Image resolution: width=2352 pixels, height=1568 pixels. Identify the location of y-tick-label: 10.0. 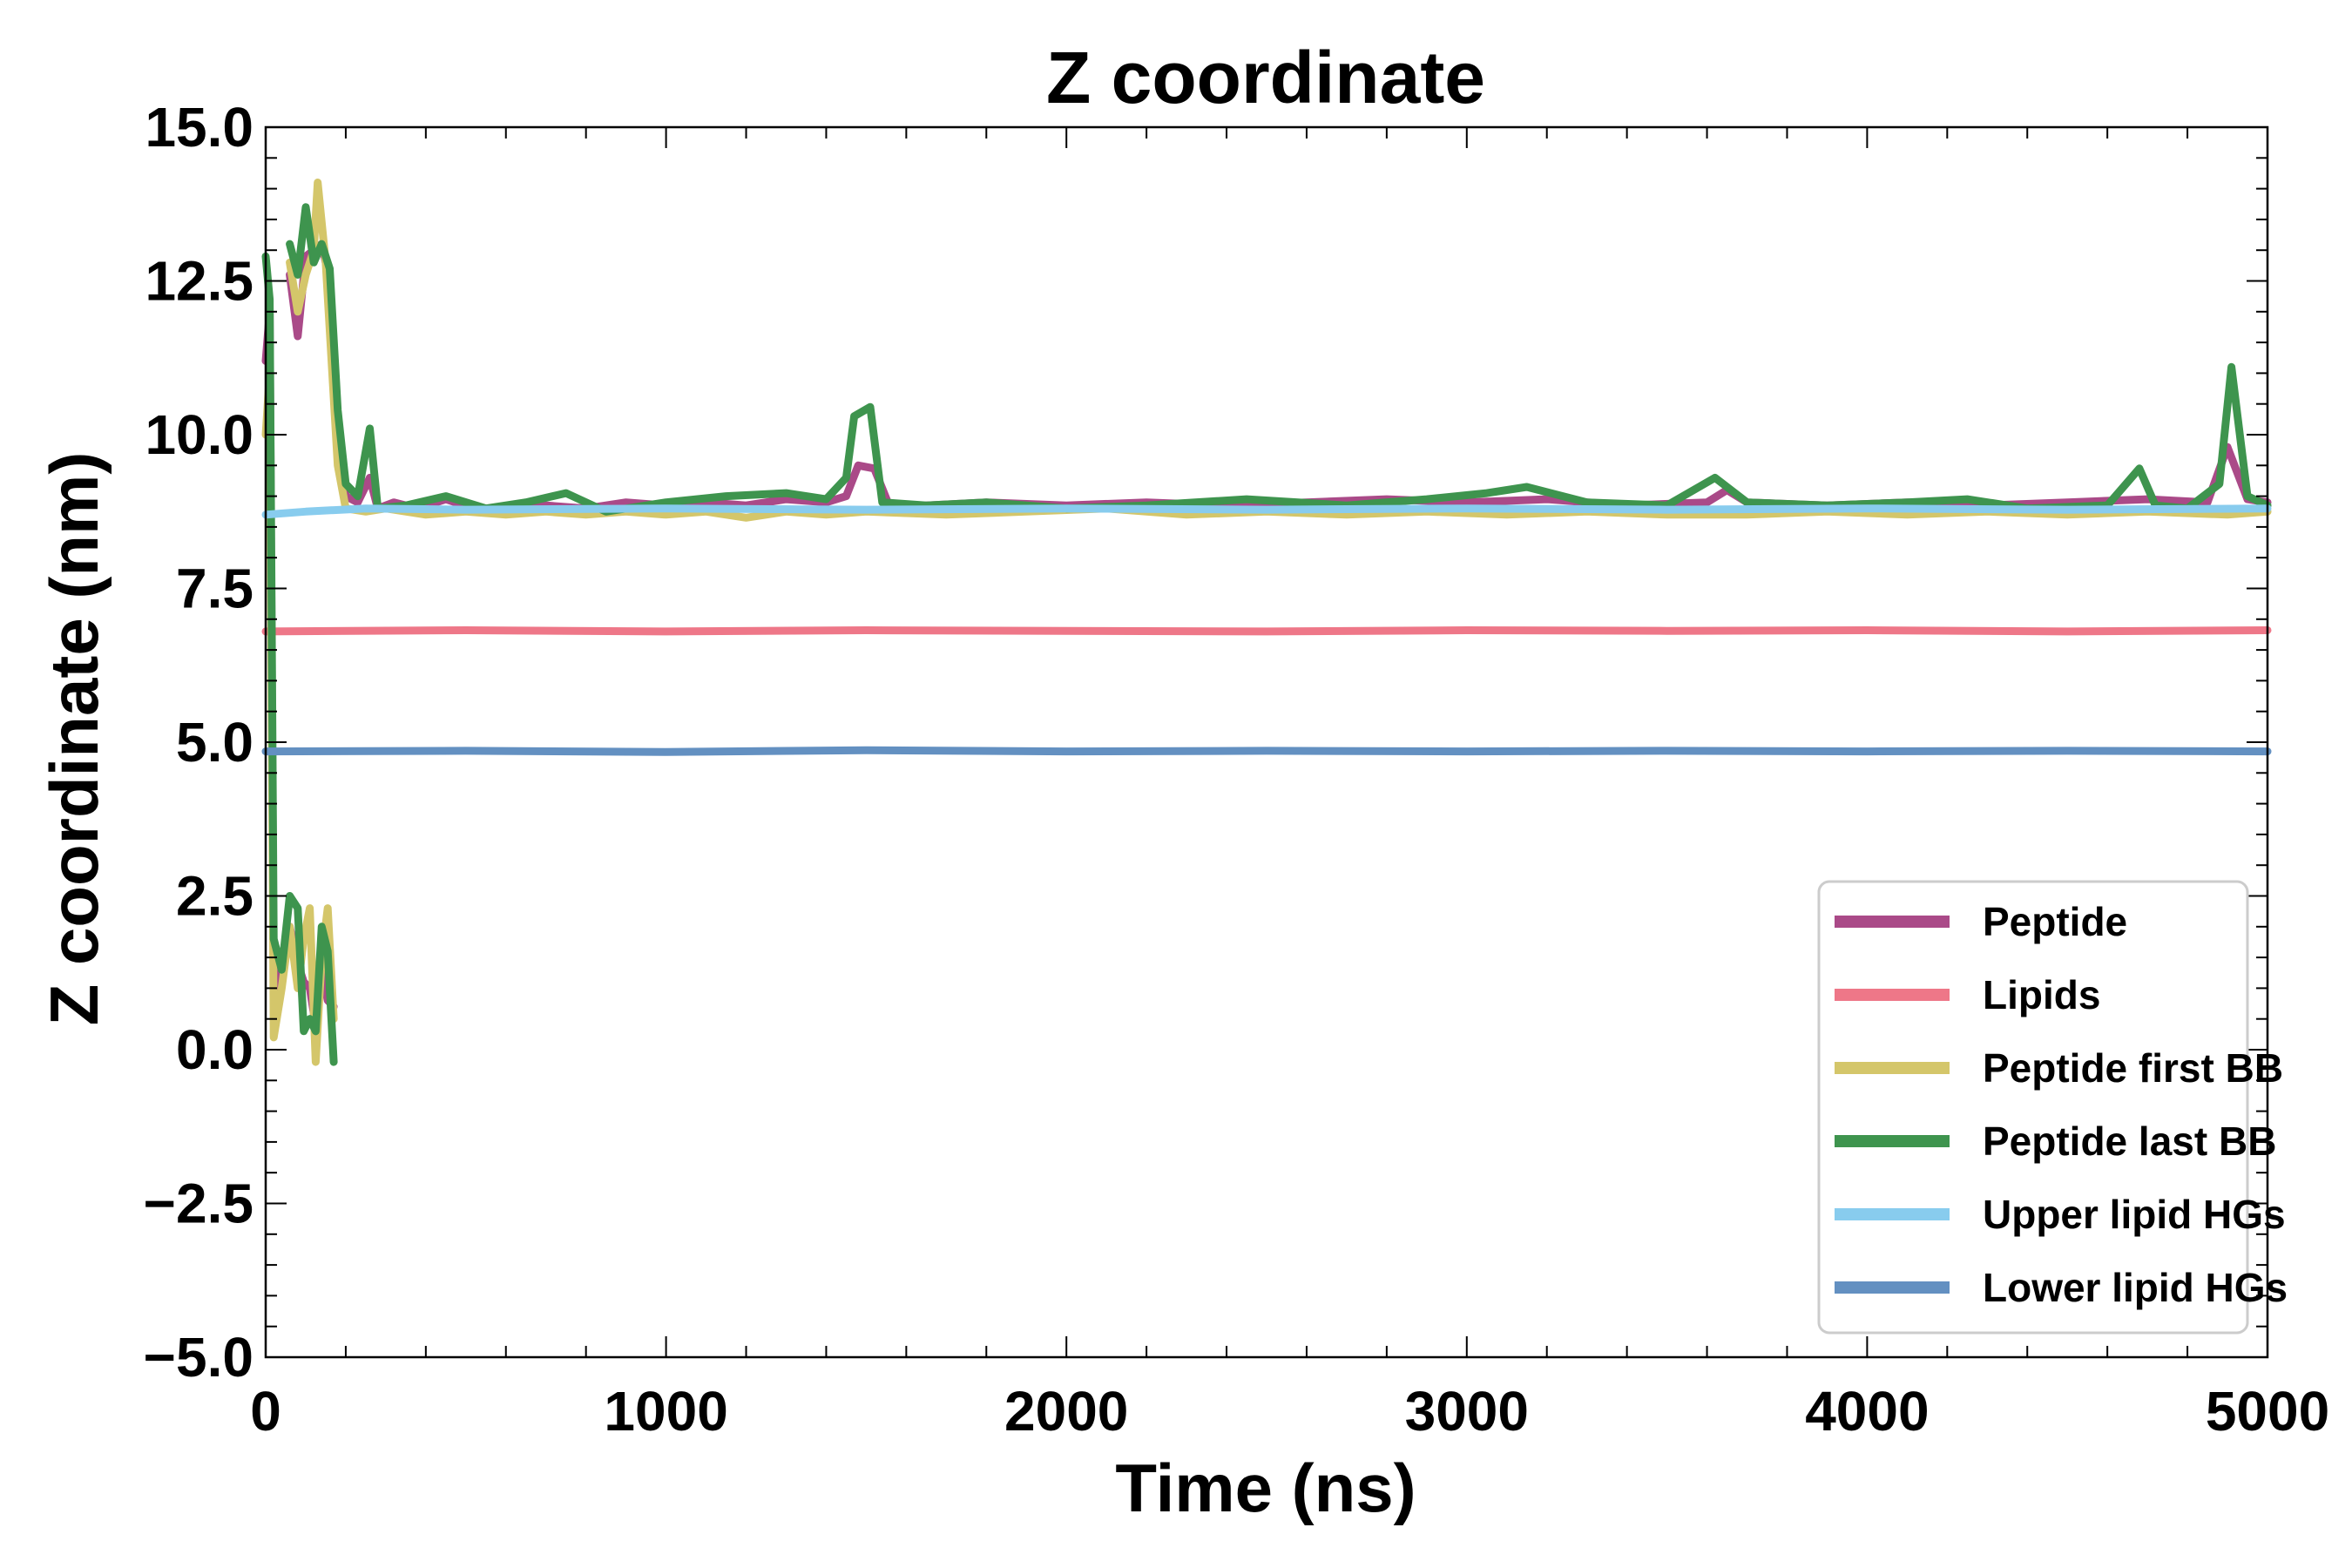
(199, 434).